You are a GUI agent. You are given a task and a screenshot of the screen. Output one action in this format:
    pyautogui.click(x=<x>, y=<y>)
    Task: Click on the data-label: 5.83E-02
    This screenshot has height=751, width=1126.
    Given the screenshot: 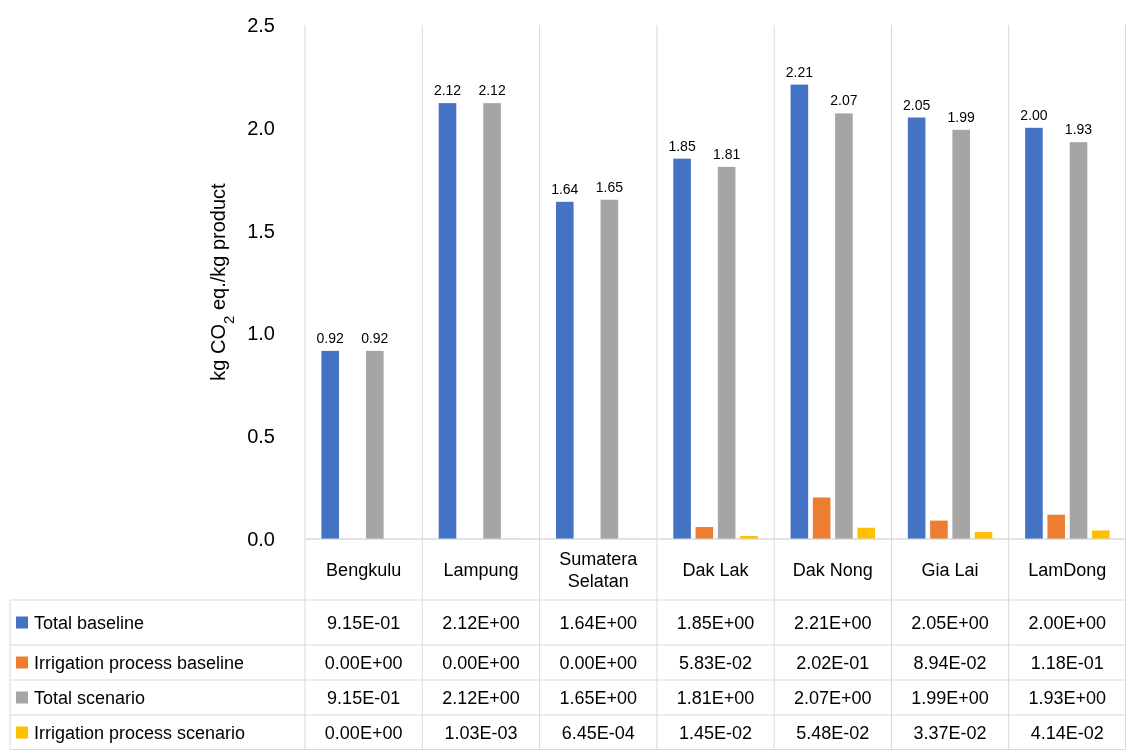 What is the action you would take?
    pyautogui.click(x=715, y=662)
    